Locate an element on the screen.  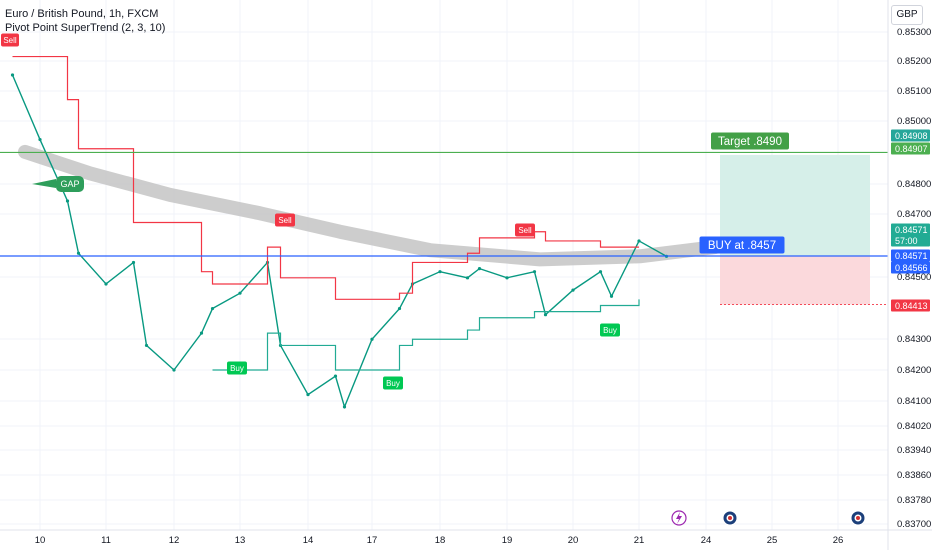
annotation-buy-marker-4: Buy is located at coordinates (393, 383).